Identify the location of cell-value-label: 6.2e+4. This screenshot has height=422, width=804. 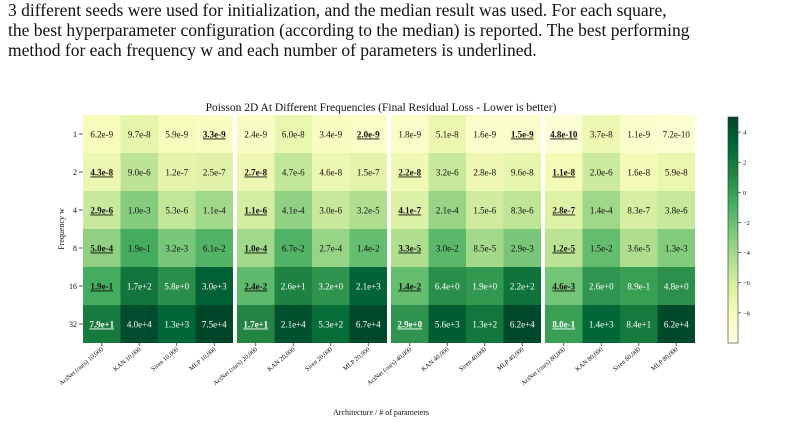
(522, 325).